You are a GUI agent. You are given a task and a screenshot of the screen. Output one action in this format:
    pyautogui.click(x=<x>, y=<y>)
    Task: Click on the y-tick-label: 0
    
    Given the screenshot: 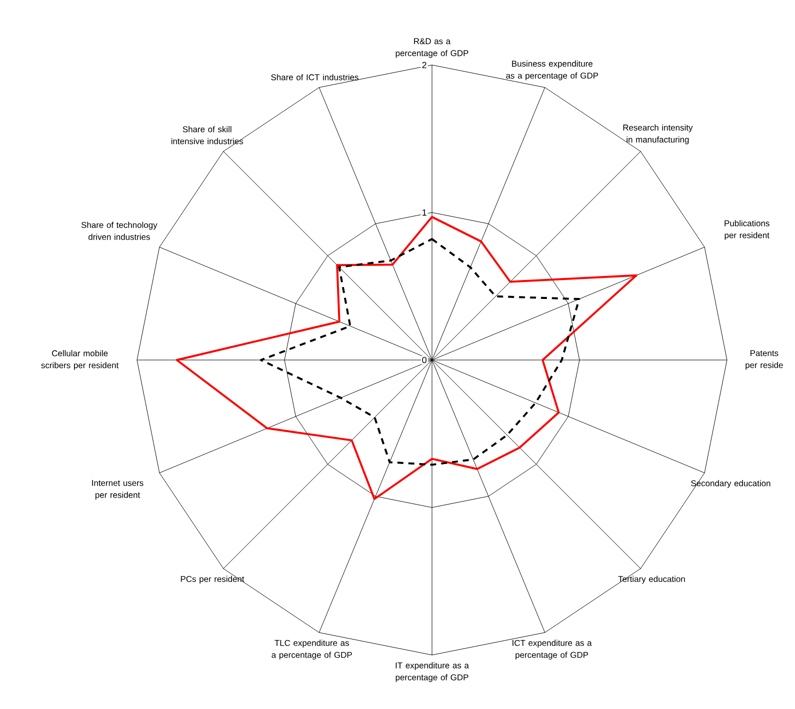 What is the action you would take?
    pyautogui.click(x=424, y=360)
    